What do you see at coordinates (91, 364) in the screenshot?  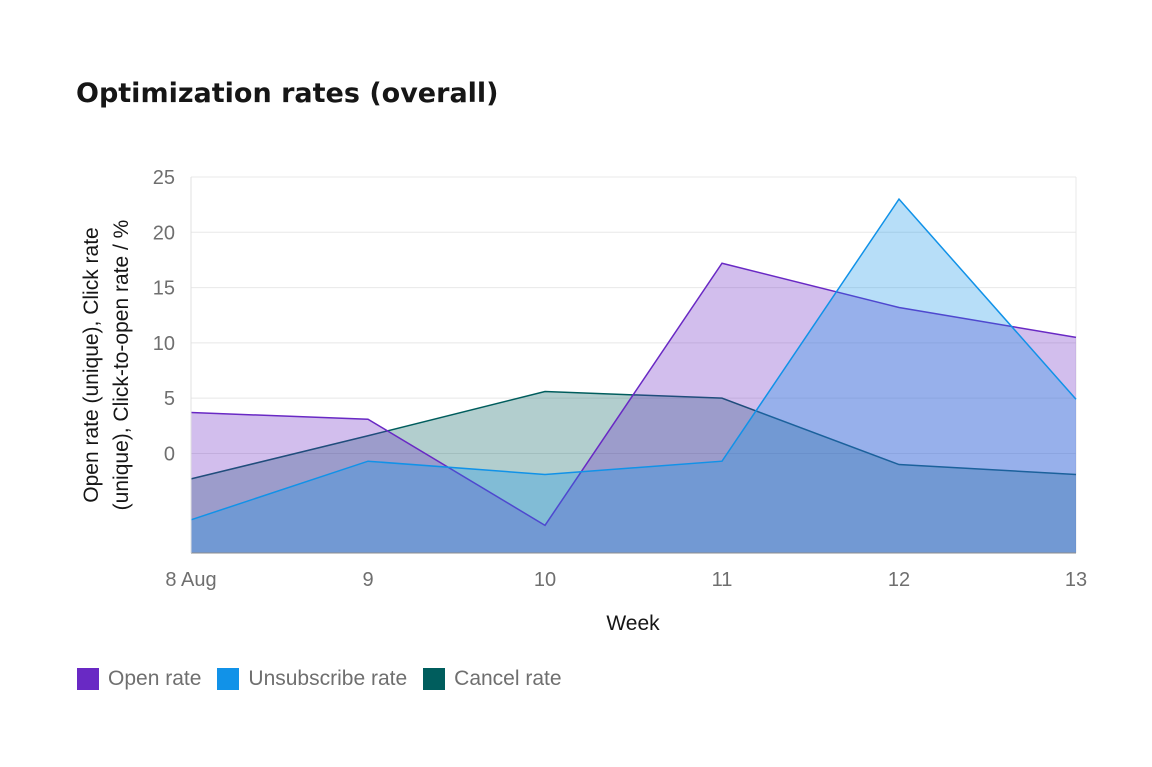 I see `y-axis-title-line-1: Open rate (unique), Click rate` at bounding box center [91, 364].